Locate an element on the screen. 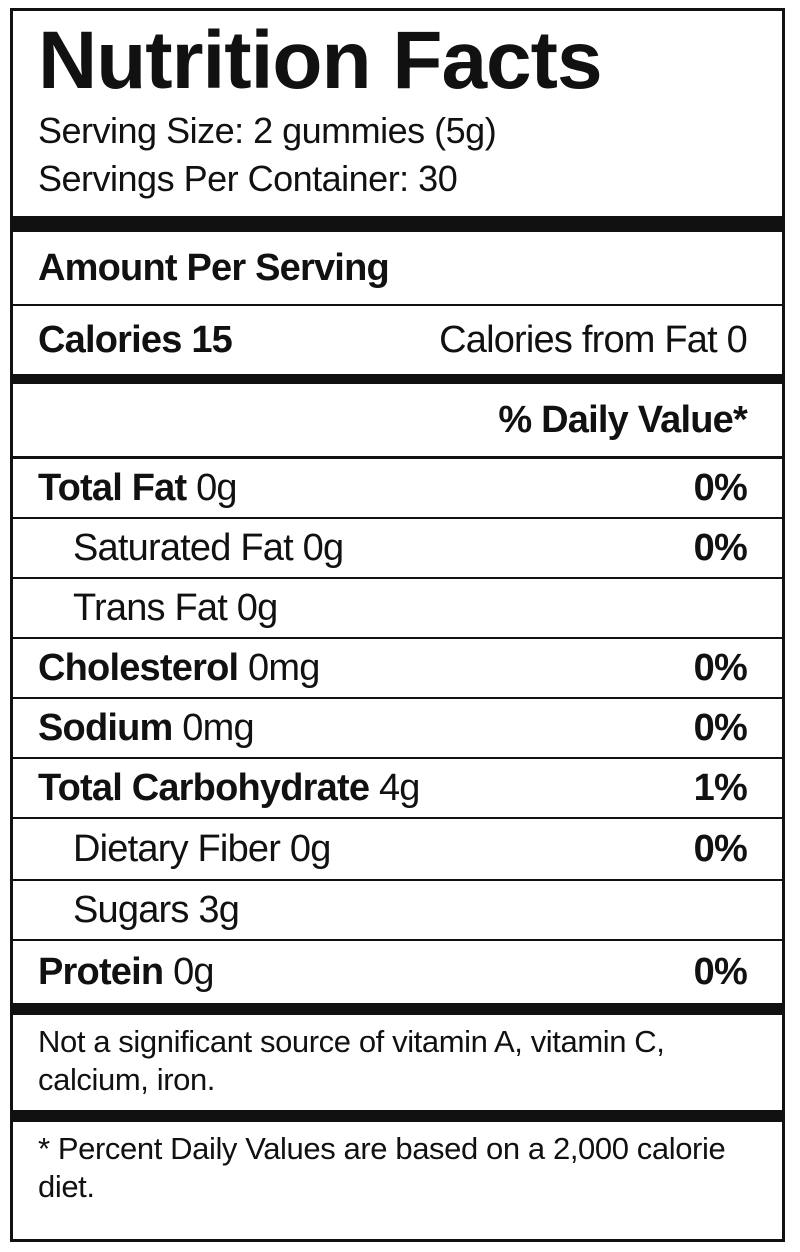  nutrient-row: Sodium 0mg 0% is located at coordinates (397, 729).